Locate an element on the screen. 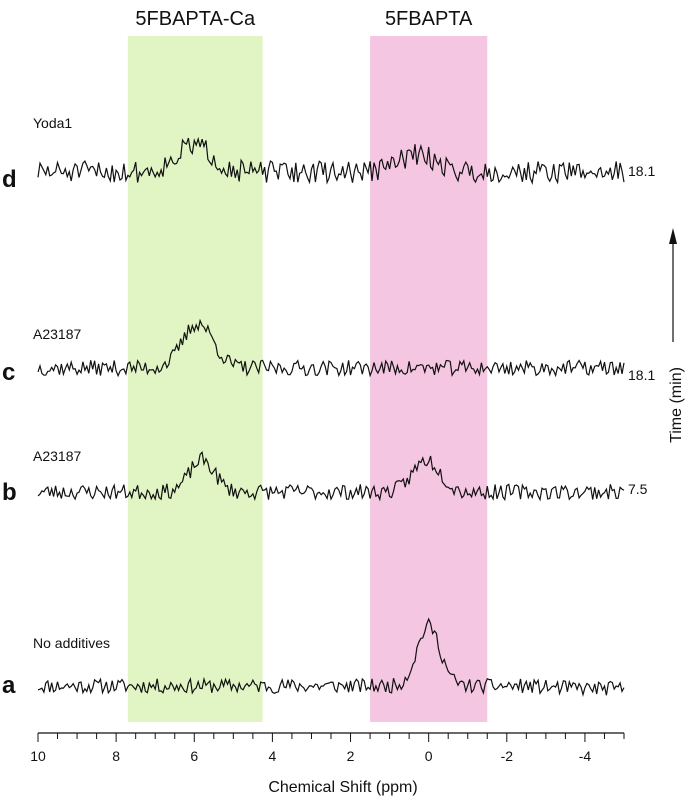  time-label-d: 18.1 is located at coordinates (641, 171).